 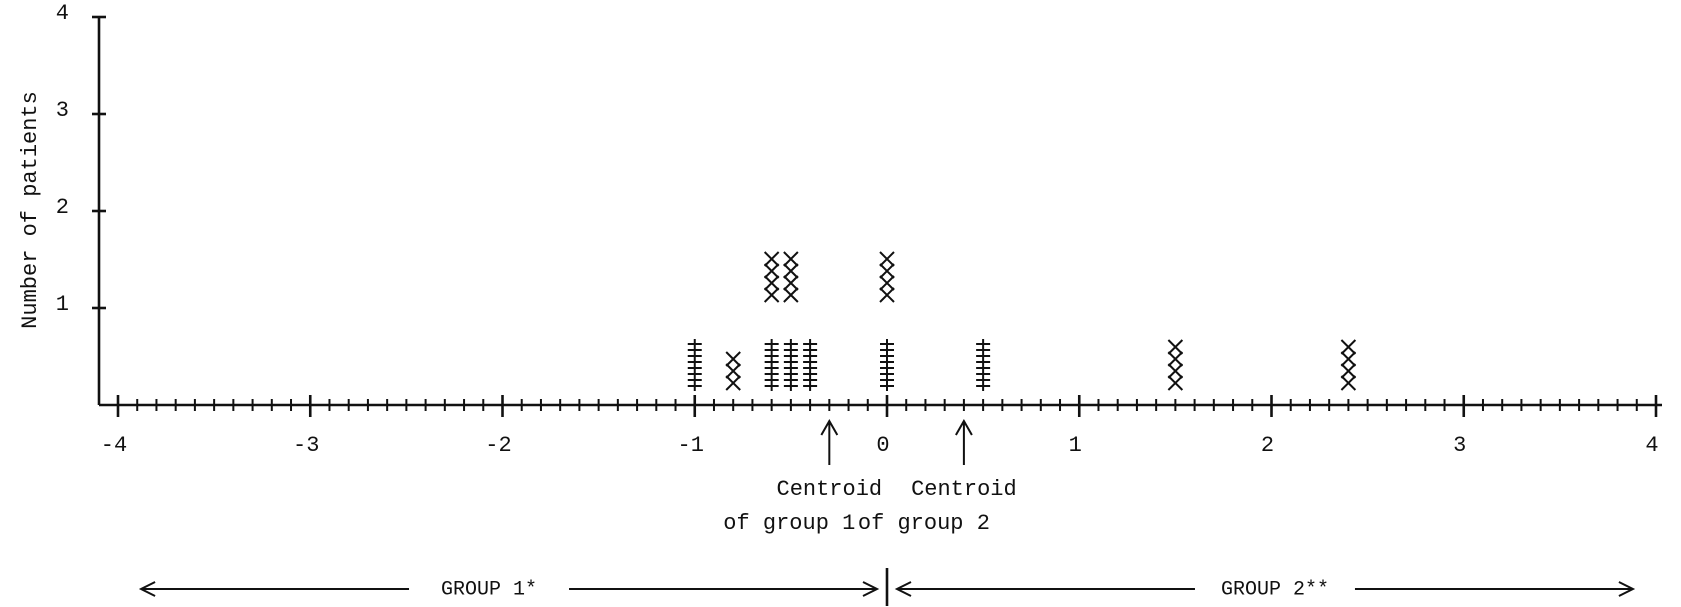 I want to click on centroid-label: of group 1, so click(x=789, y=523).